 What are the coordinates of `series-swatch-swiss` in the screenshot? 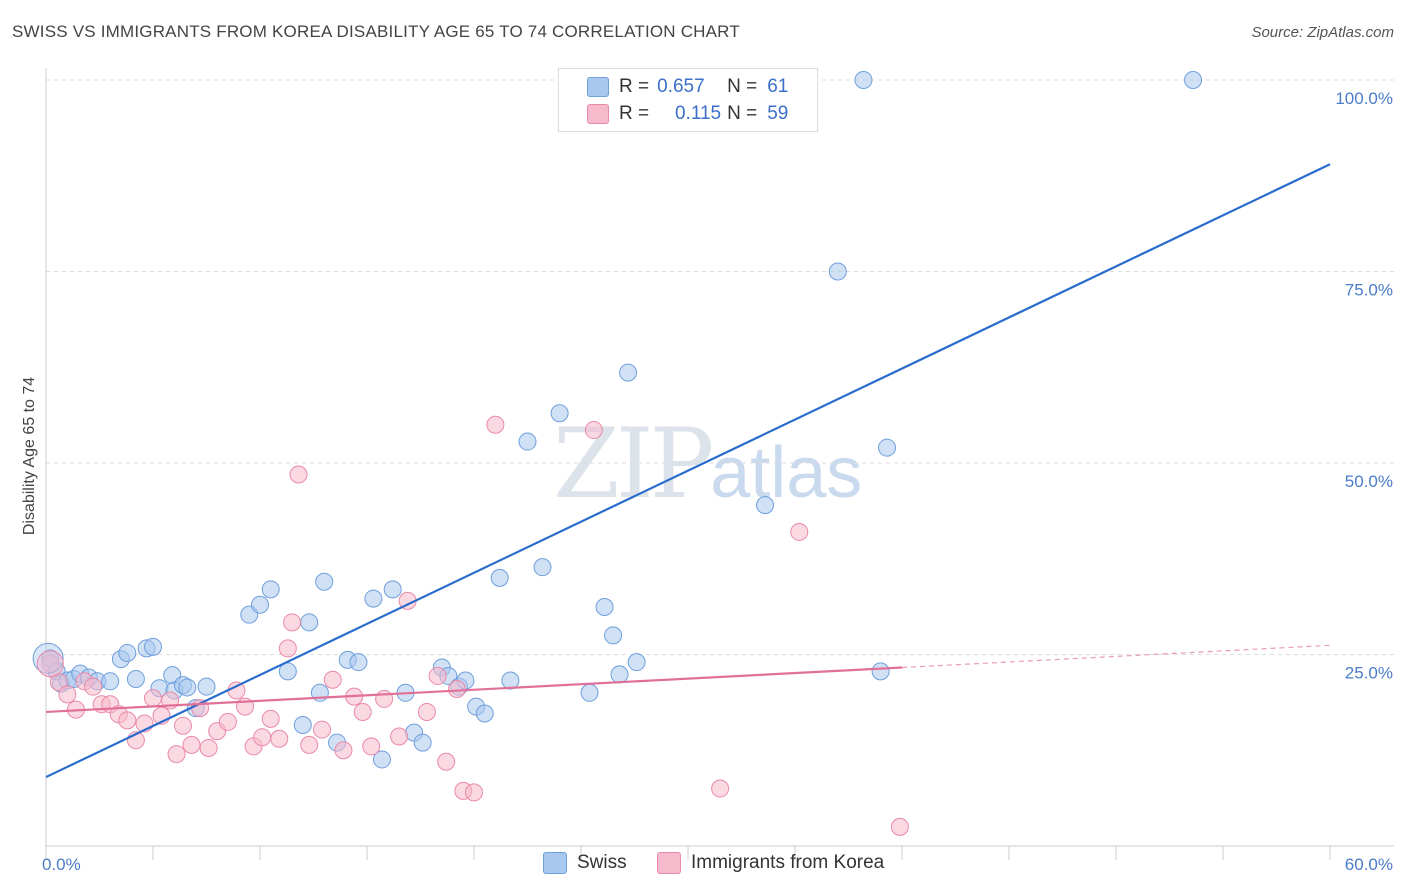 It's located at (555, 863).